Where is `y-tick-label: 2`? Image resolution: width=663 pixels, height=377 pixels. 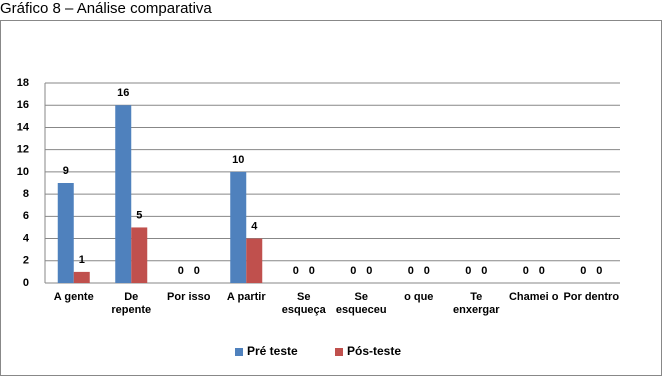 y-tick-label: 2 is located at coordinates (26, 261).